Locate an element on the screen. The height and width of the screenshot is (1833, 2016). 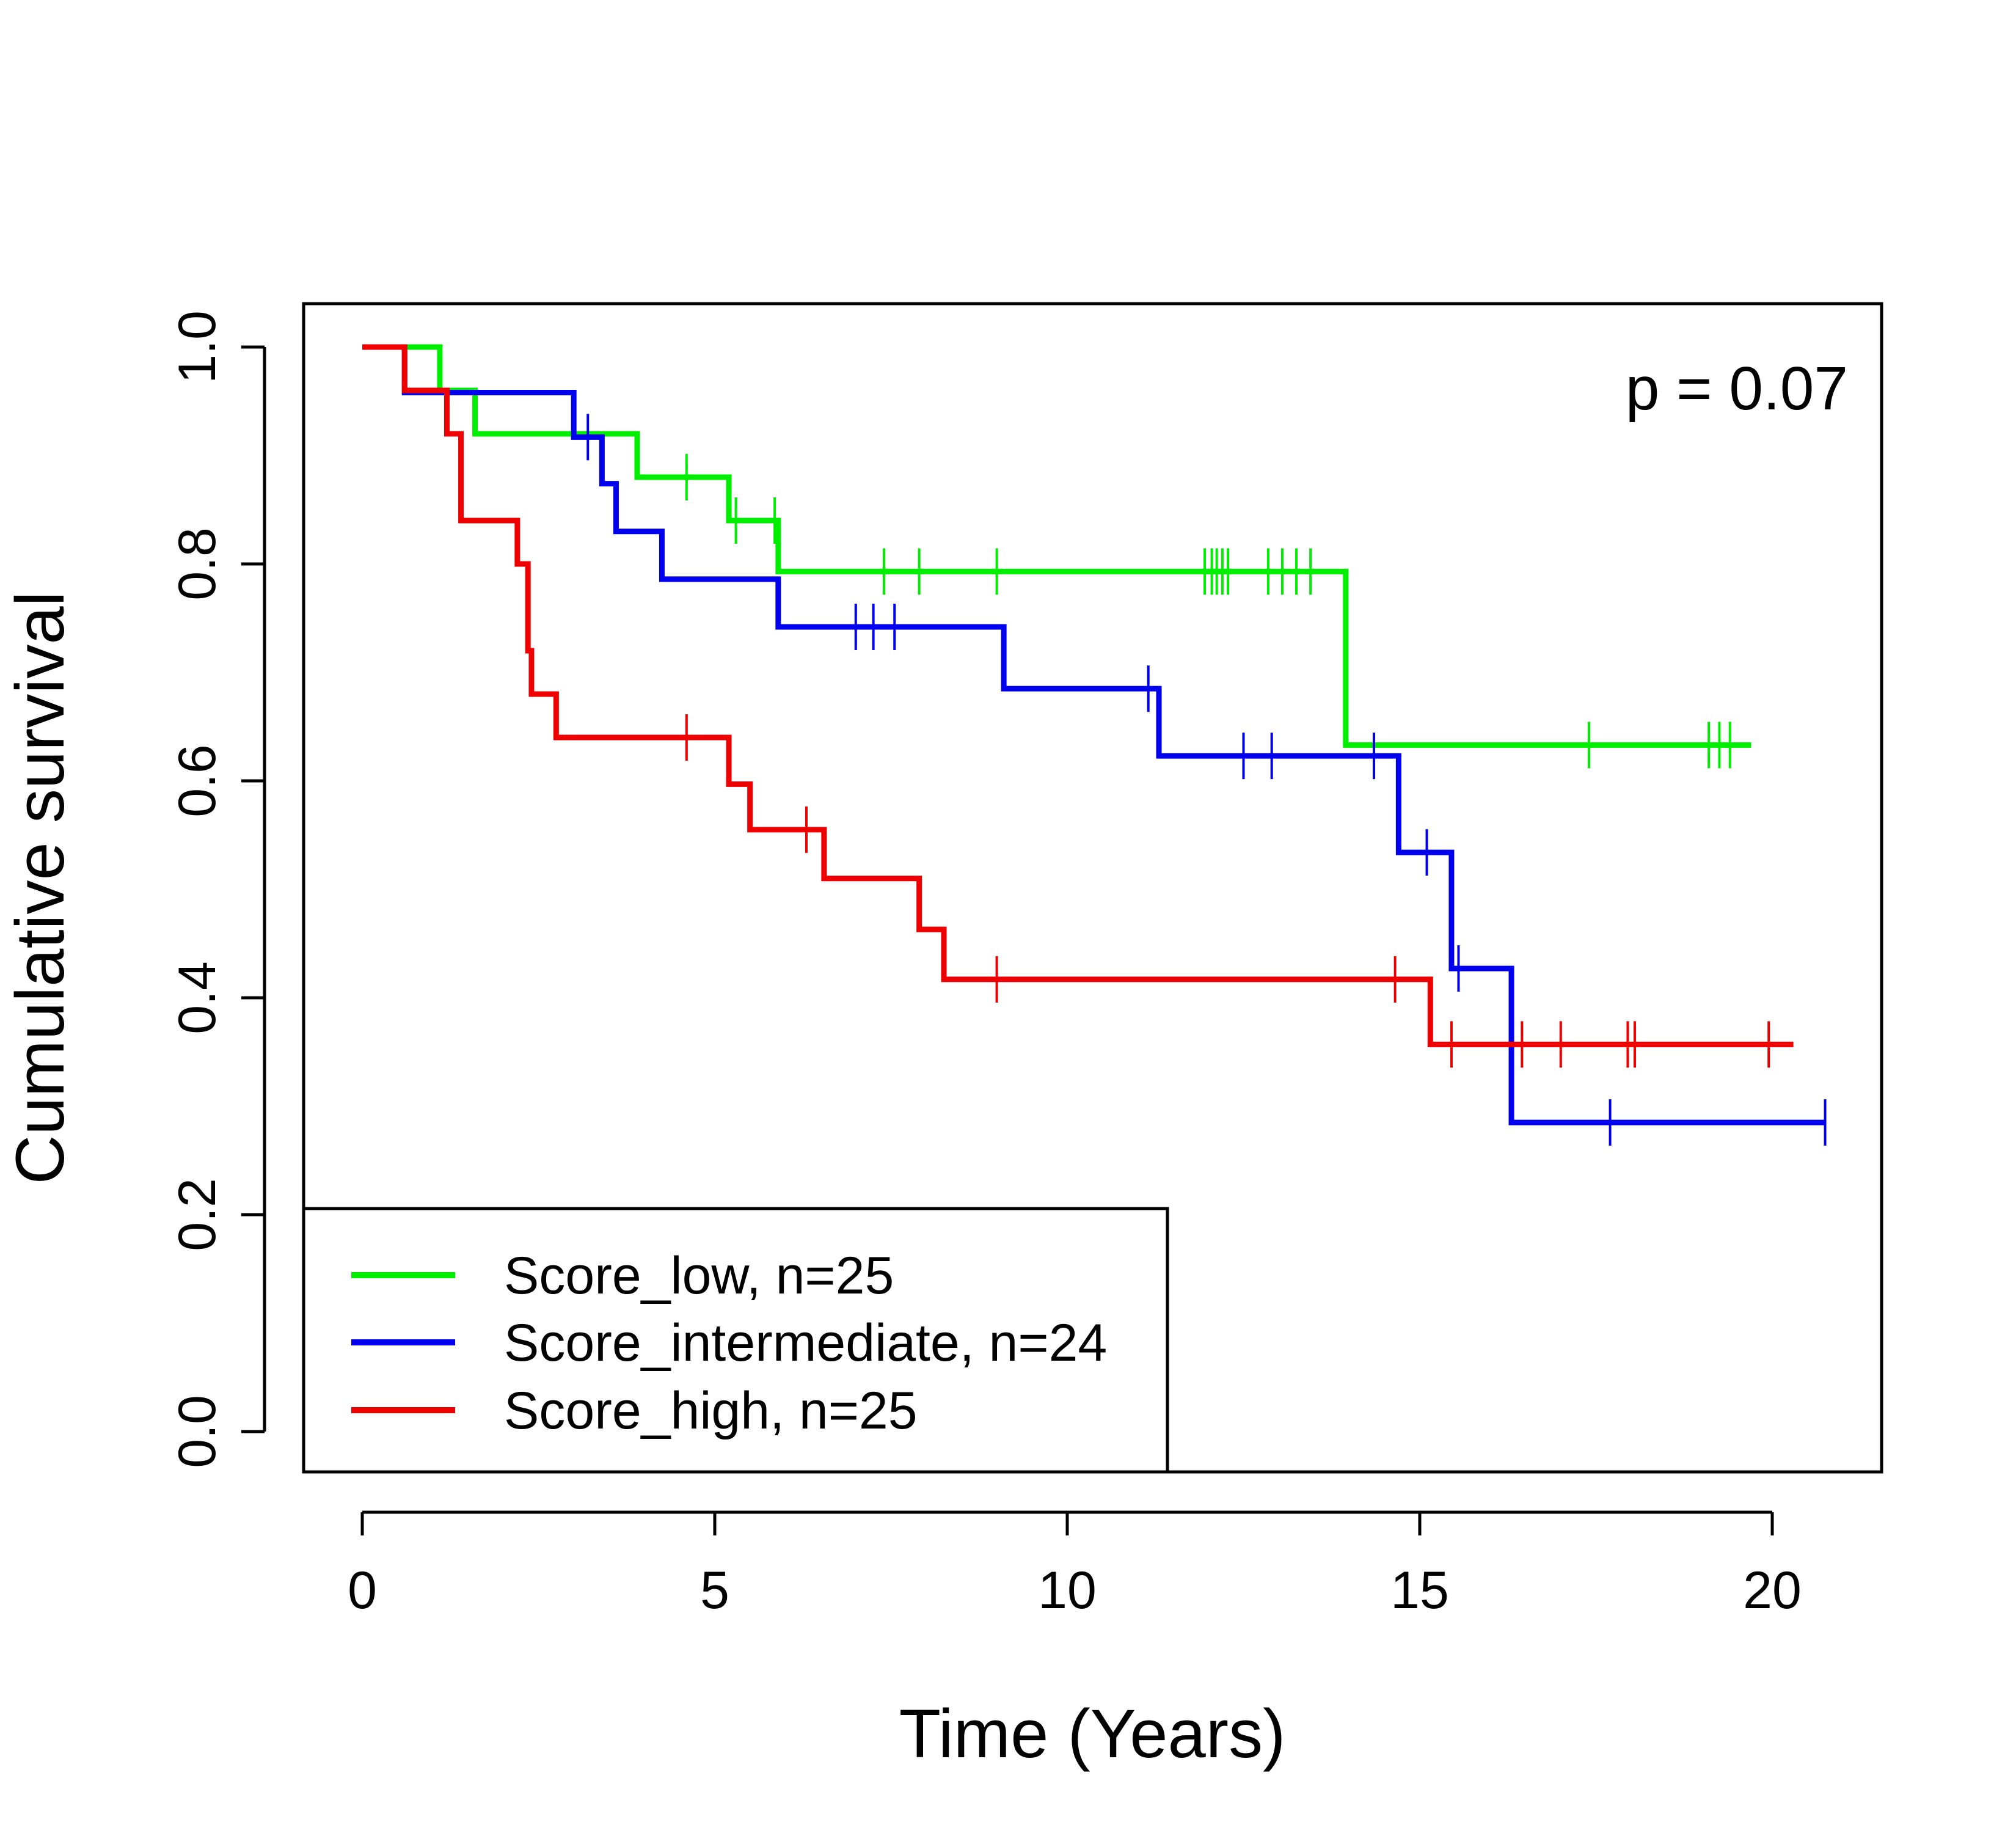
y-tick-label: 0.4 is located at coordinates (198, 997).